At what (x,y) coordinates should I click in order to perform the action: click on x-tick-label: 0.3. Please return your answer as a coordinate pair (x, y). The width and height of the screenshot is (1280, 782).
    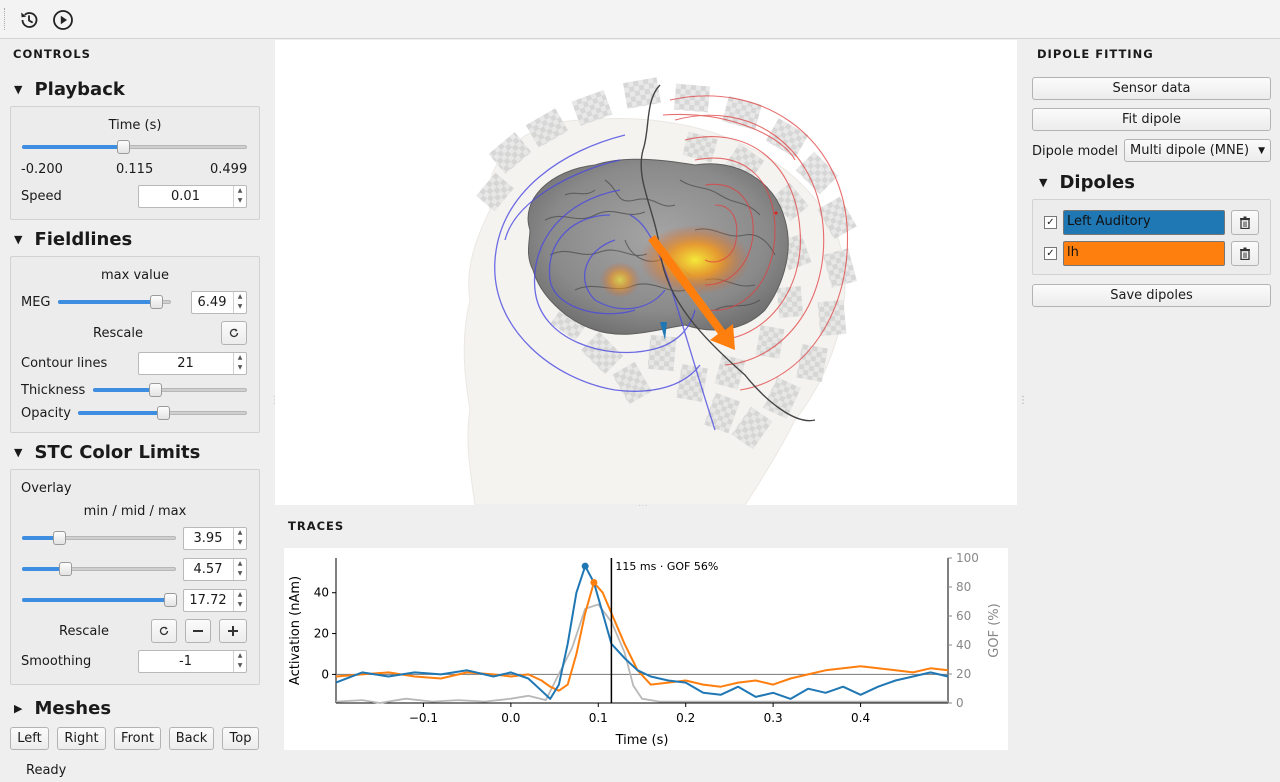
    Looking at the image, I should click on (773, 718).